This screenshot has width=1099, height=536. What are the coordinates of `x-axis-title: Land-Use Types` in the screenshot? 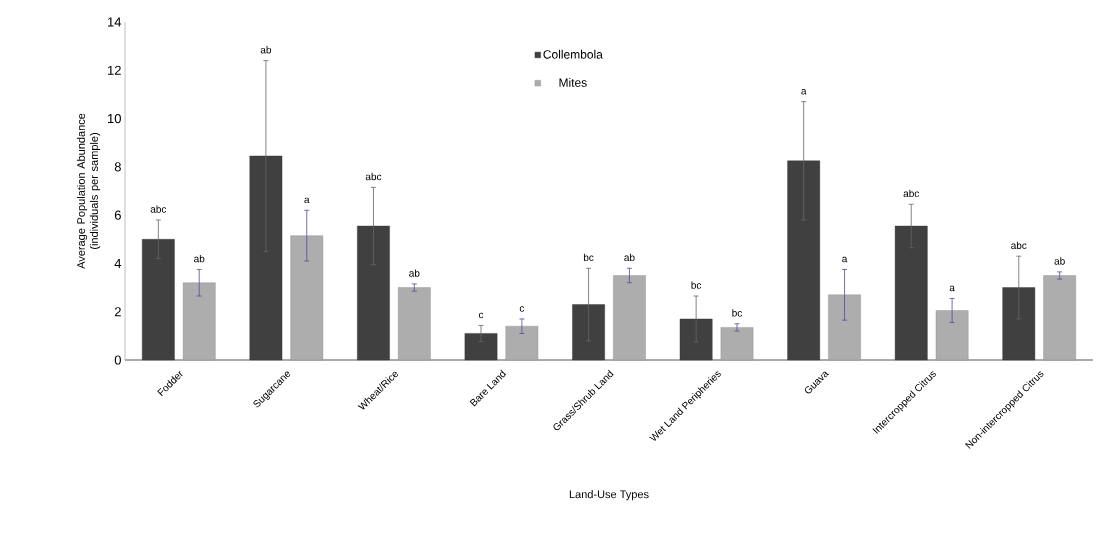 It's located at (609, 495).